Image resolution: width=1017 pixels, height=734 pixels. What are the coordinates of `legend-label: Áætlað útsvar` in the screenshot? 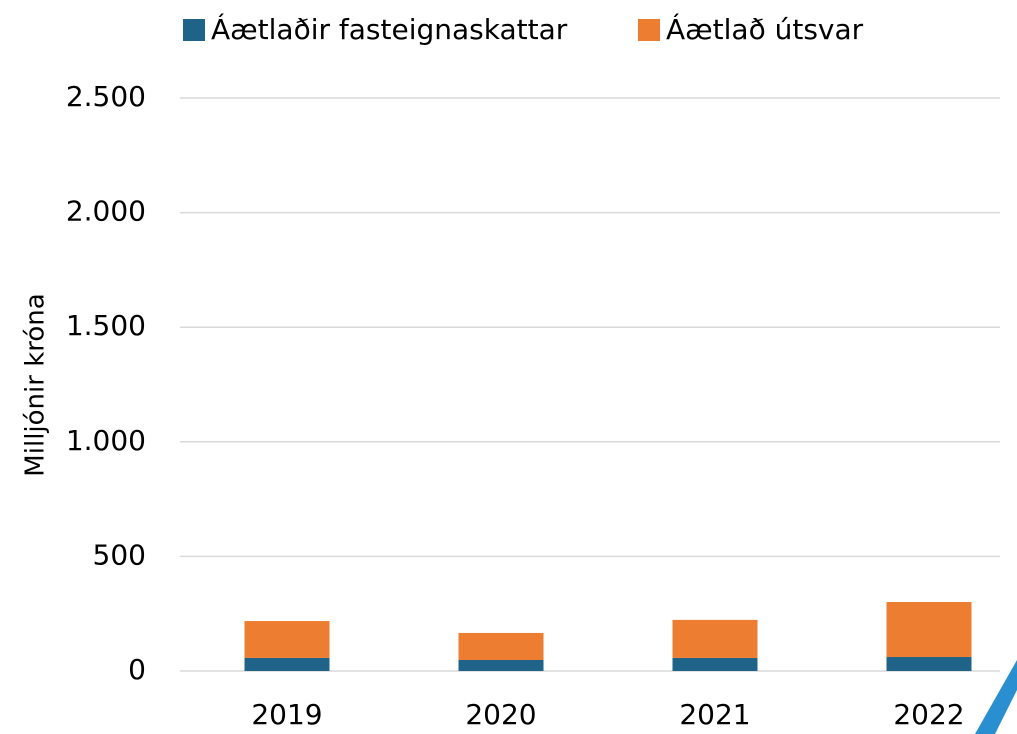 It's located at (765, 29).